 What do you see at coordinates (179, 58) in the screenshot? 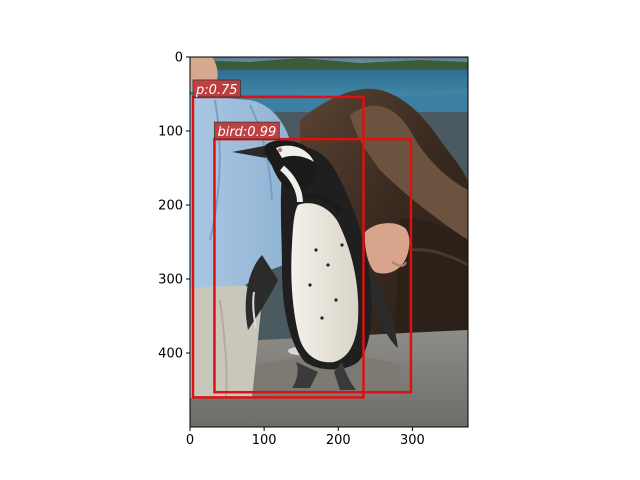
I see `y-tick-label: 0` at bounding box center [179, 58].